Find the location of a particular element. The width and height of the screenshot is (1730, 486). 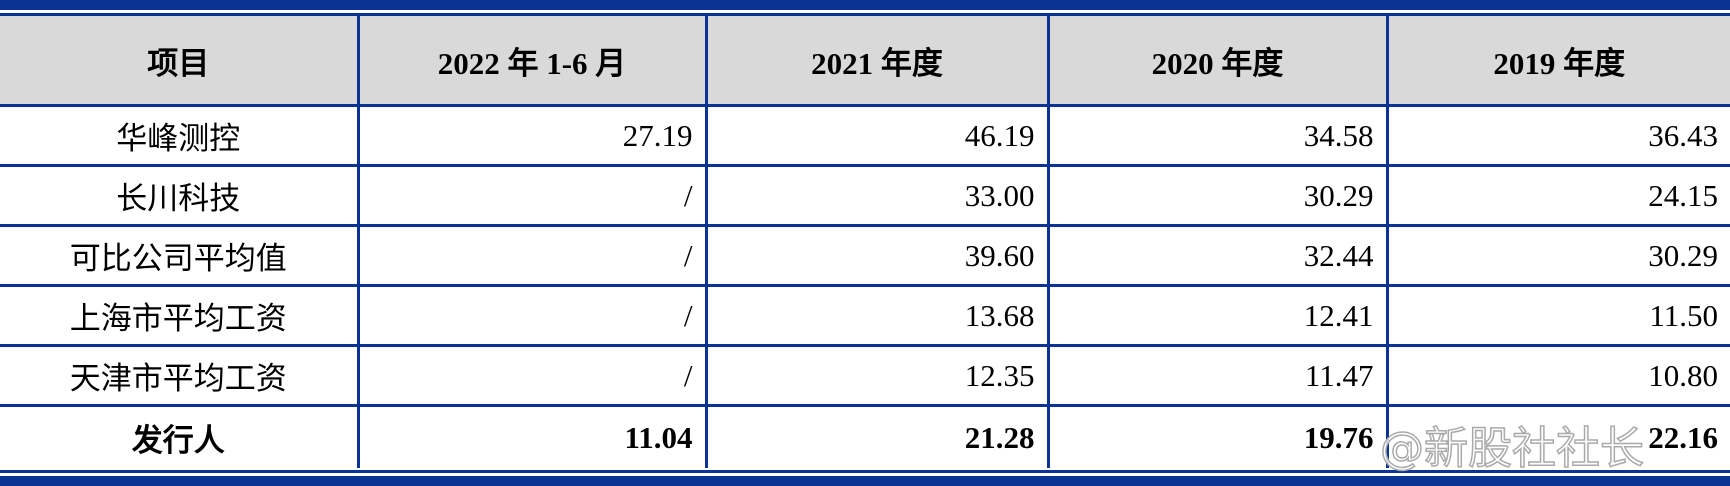

cell-value: 39.60 is located at coordinates (876, 256).